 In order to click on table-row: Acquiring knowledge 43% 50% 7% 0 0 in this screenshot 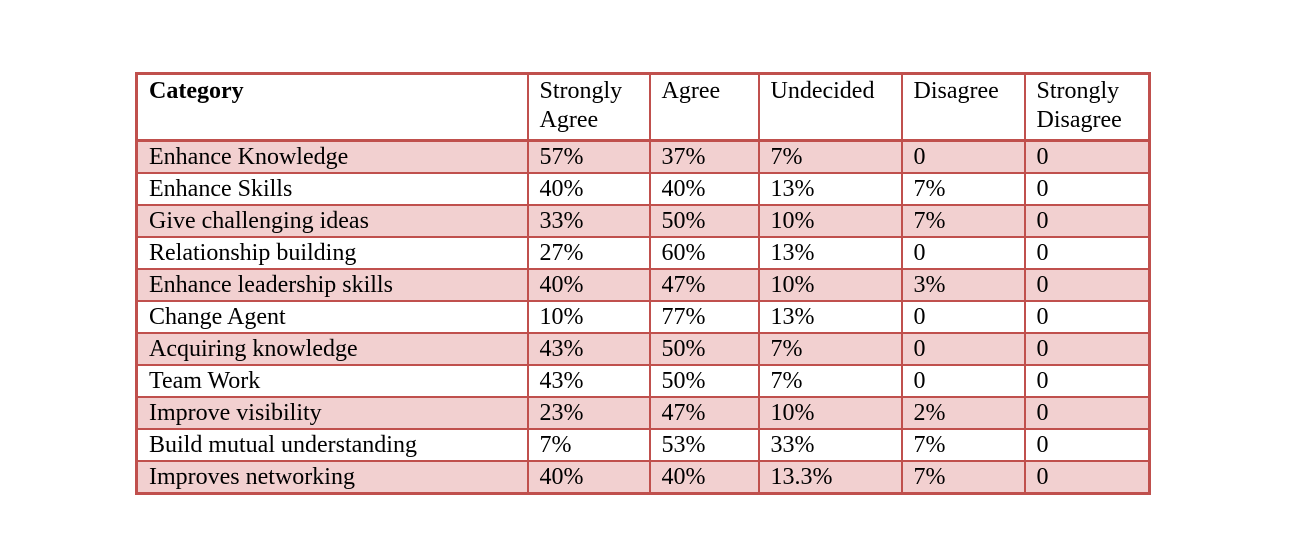, I will do `click(643, 349)`.